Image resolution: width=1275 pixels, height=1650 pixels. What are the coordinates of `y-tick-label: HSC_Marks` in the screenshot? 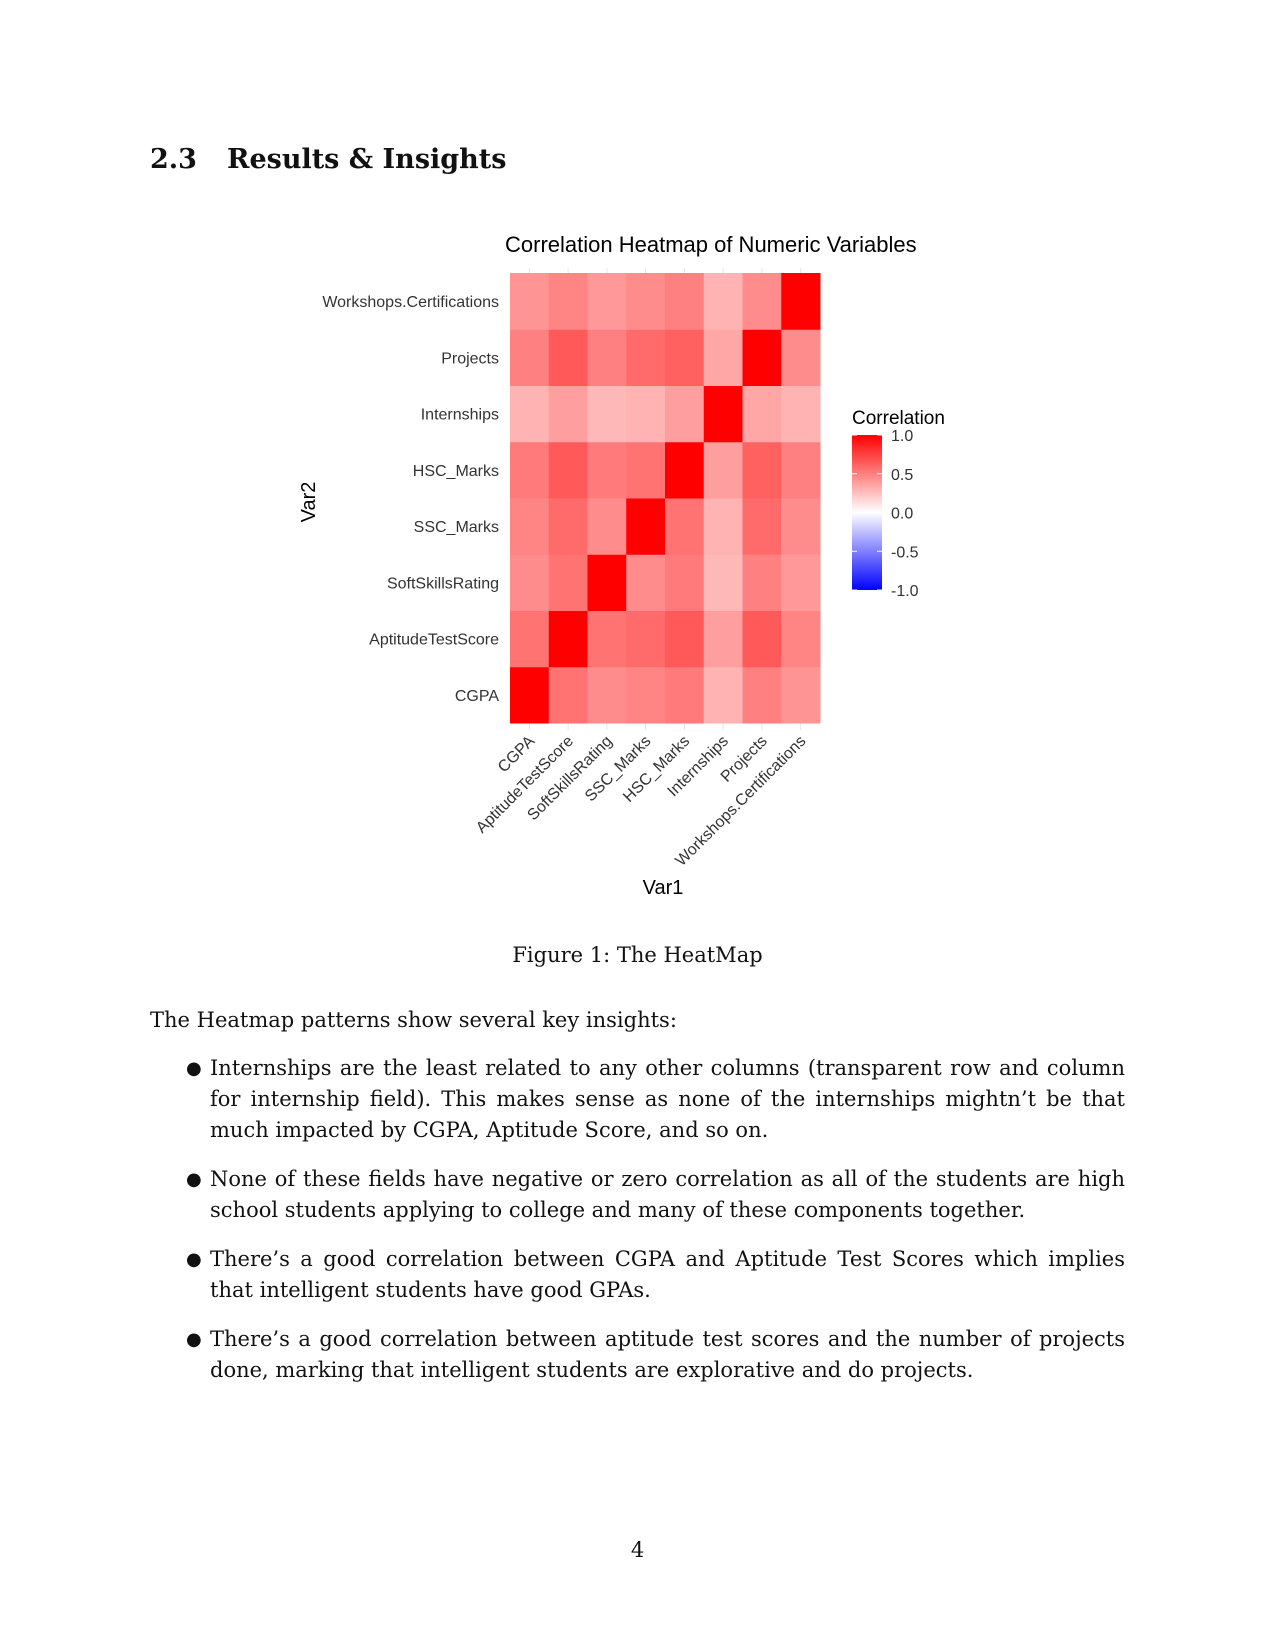 It's located at (456, 471).